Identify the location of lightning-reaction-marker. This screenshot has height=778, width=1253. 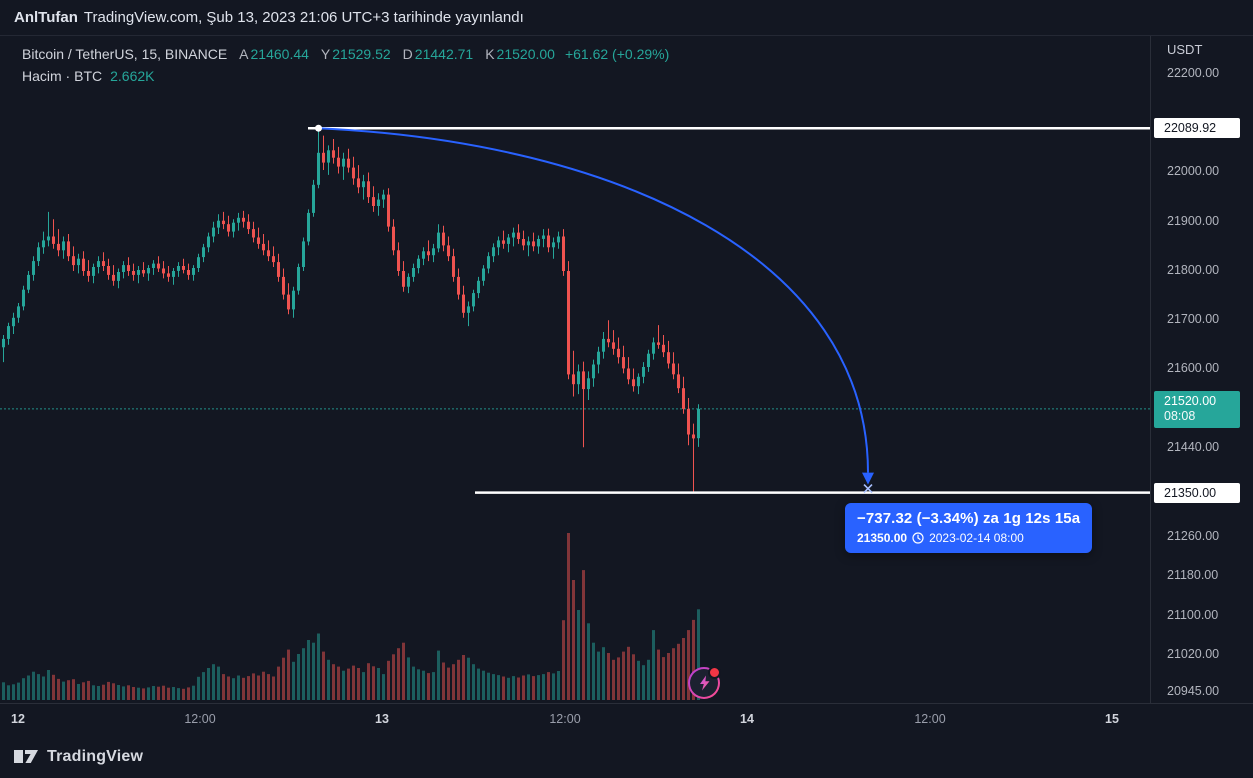
(704, 682).